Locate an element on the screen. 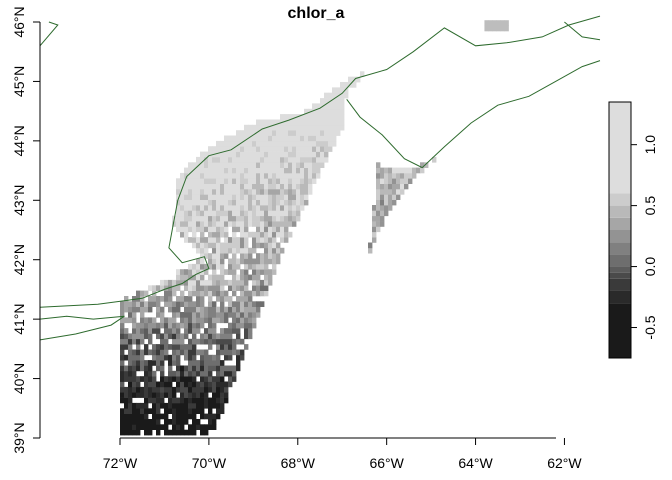 The width and height of the screenshot is (672, 480). y-tick-label: 44°N is located at coordinates (19, 140).